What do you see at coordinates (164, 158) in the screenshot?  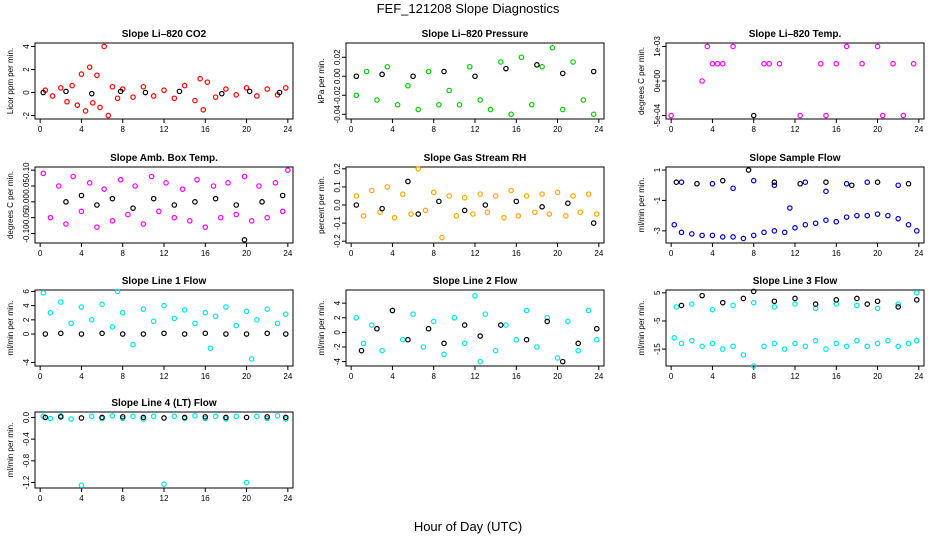 I see `panel-title: Slope Amb. Box Temp.` at bounding box center [164, 158].